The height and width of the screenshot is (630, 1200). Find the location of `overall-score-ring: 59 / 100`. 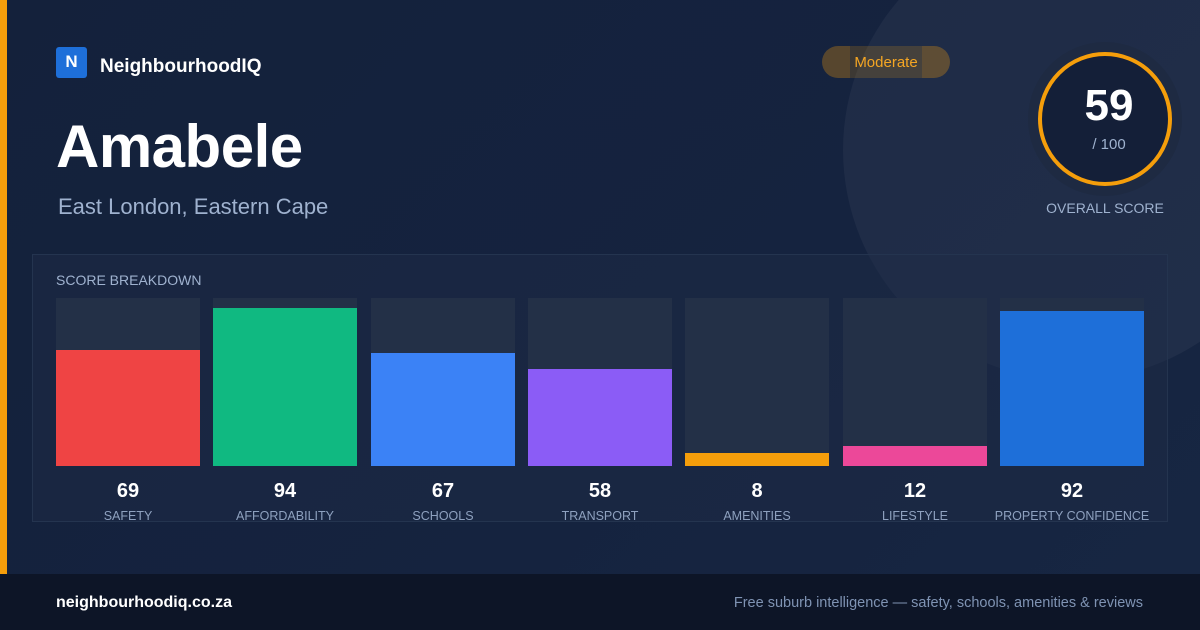

overall-score-ring: 59 / 100 is located at coordinates (1105, 119).